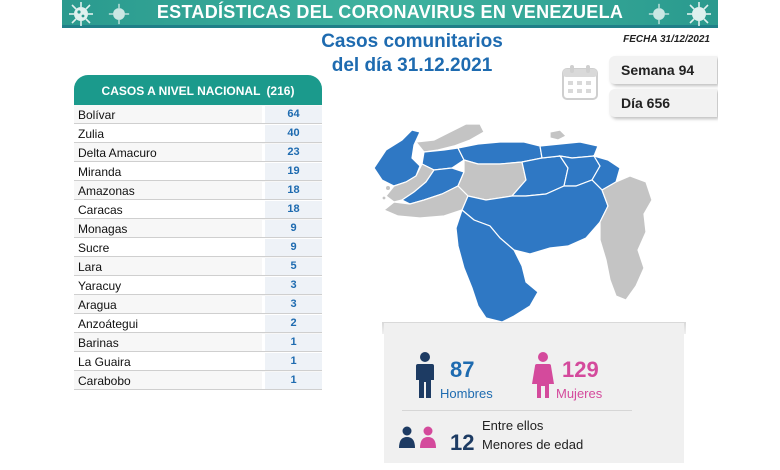  I want to click on table-row: Carabobo 1, so click(198, 380).